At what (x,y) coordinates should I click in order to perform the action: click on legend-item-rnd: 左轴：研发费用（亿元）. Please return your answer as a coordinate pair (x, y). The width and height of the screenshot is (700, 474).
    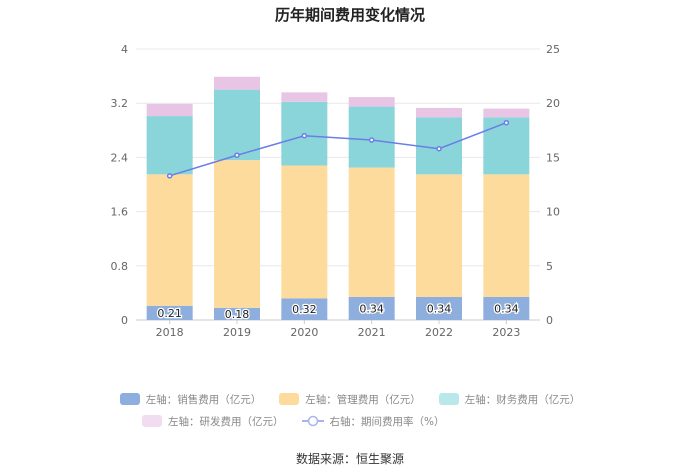
    Looking at the image, I should click on (213, 421).